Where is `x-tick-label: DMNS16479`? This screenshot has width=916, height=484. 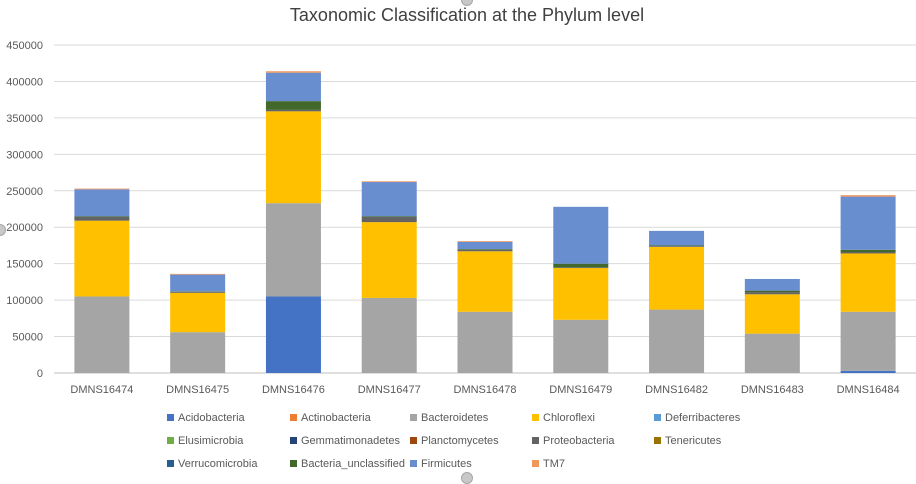
x-tick-label: DMNS16479 is located at coordinates (580, 390).